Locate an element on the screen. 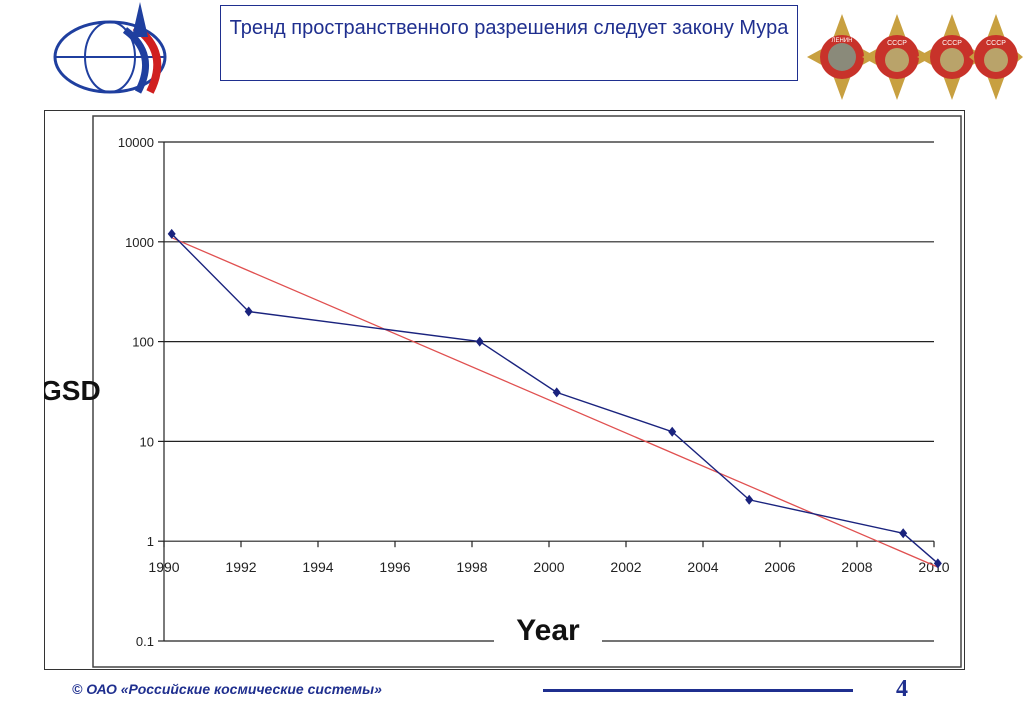  x-tick-label: 2000 is located at coordinates (548, 567).